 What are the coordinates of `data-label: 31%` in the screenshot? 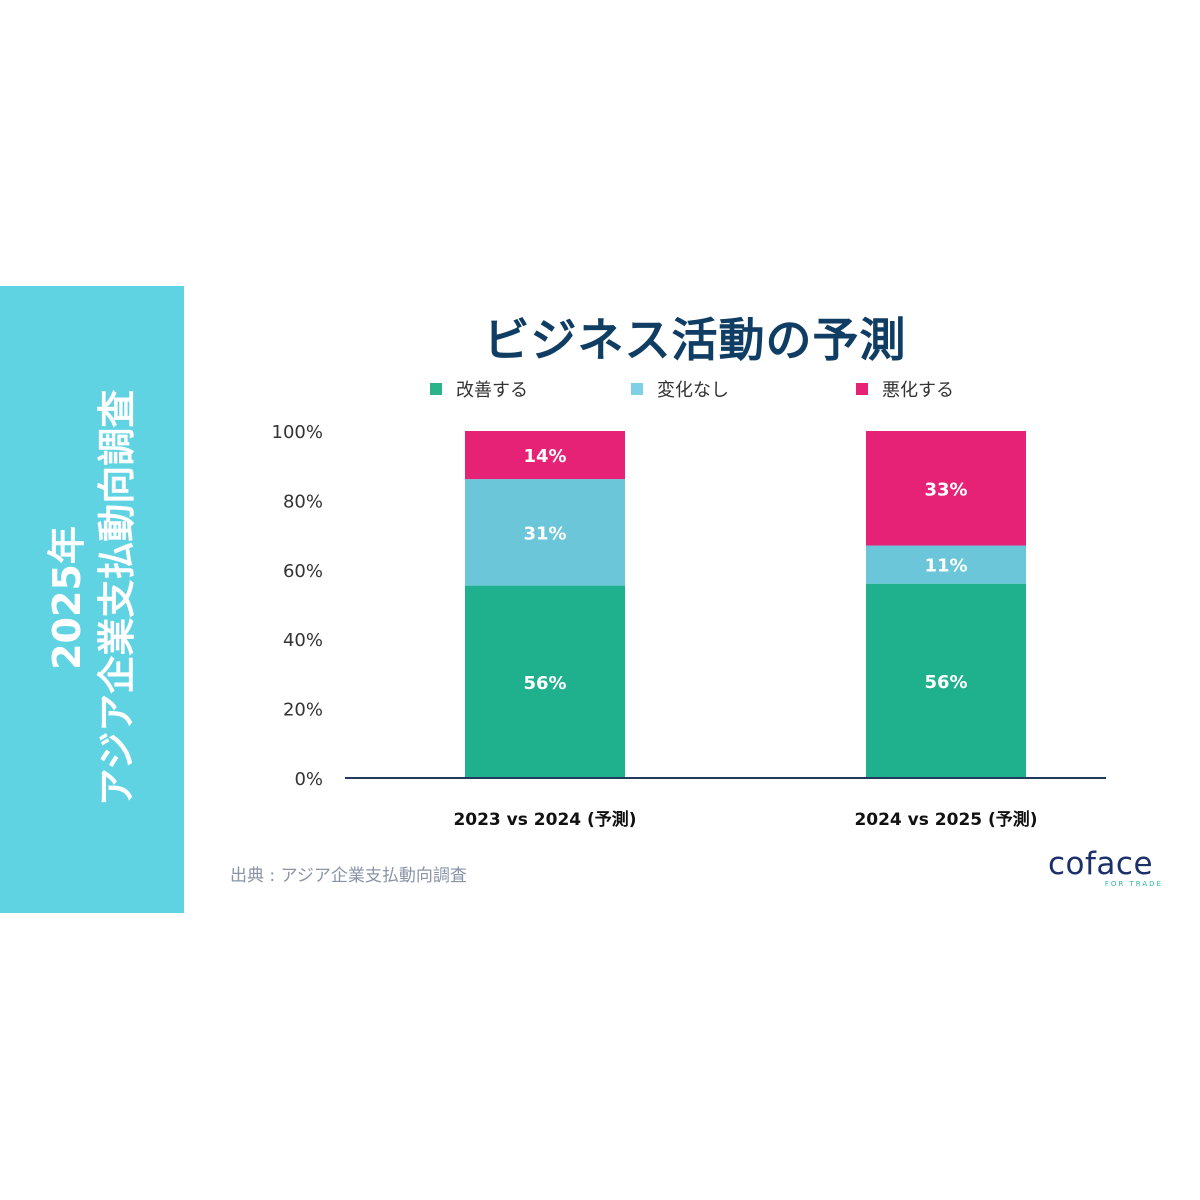 It's located at (544, 533).